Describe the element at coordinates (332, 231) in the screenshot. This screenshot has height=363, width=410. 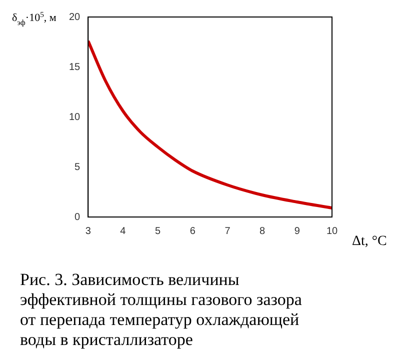
I see `x-tick-label: 10` at that location.